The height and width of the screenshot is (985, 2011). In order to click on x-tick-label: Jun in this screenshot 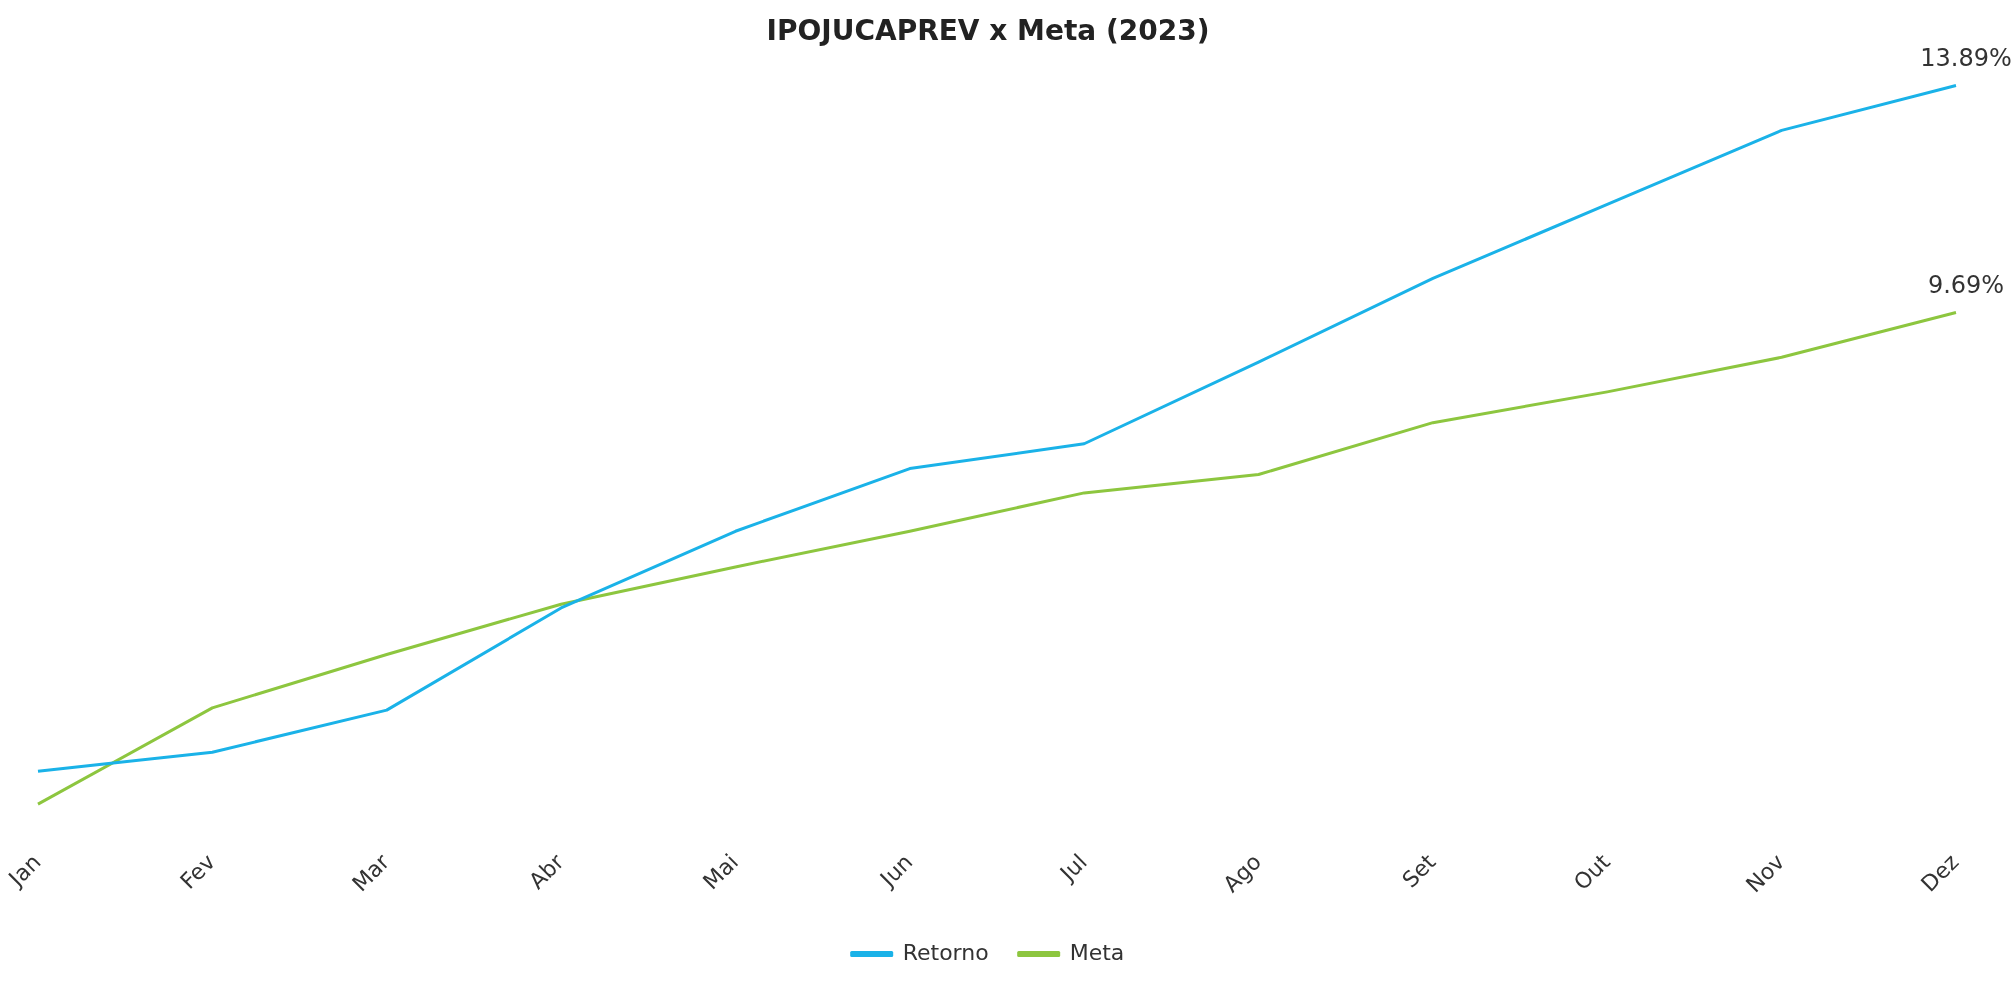, I will do `click(895, 871)`.